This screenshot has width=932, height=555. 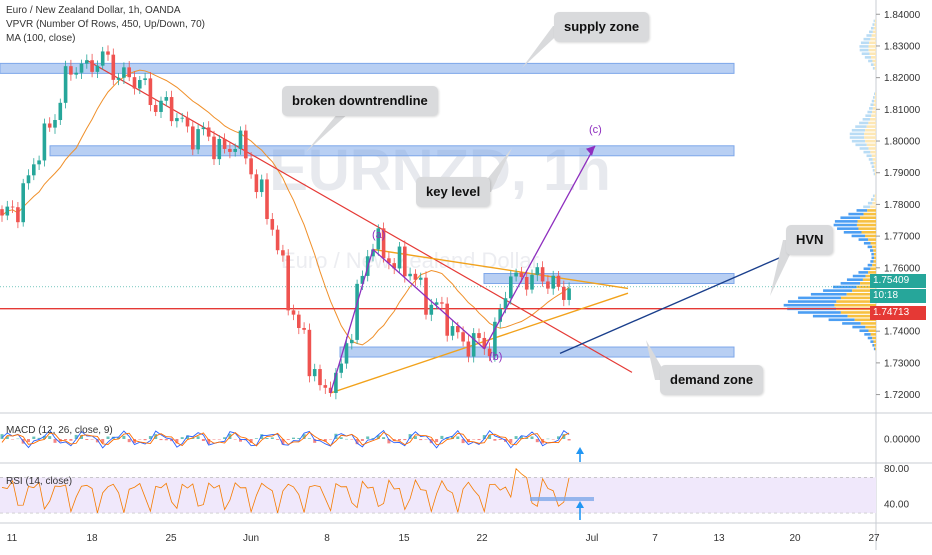 I want to click on price-tick-label: 1.79000, so click(x=902, y=173).